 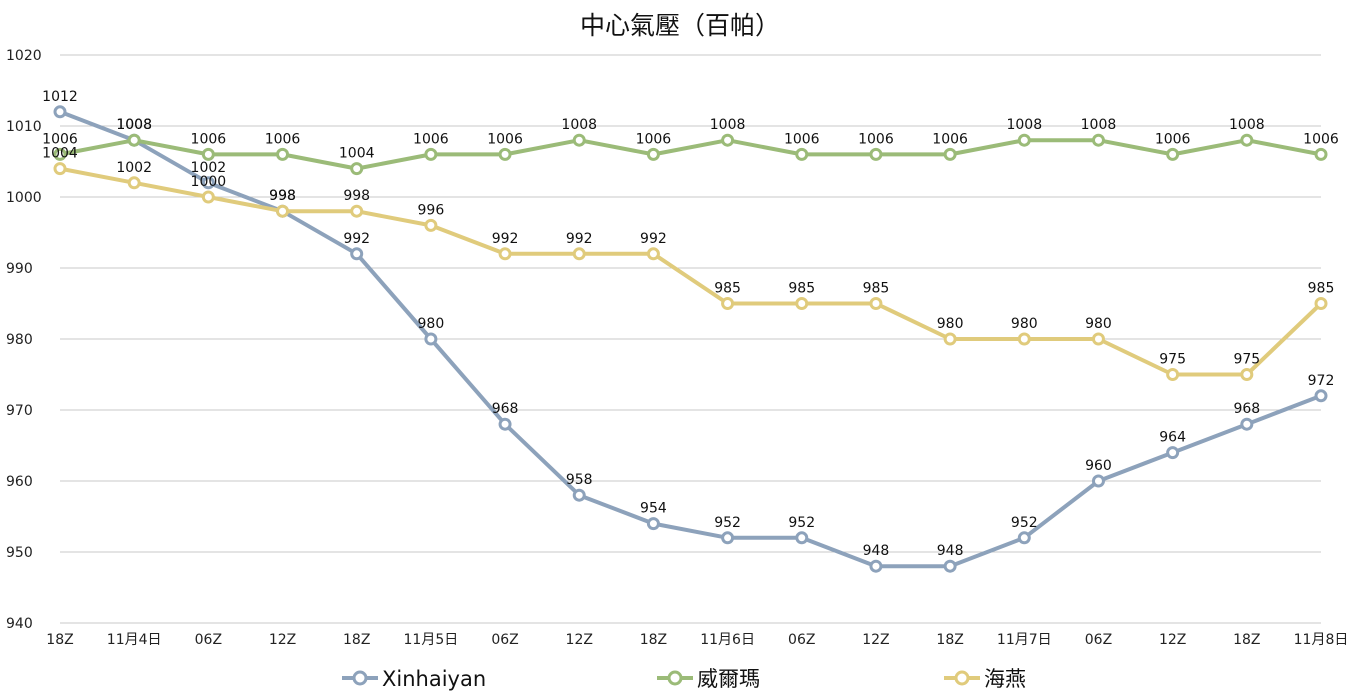 What do you see at coordinates (134, 640) in the screenshot?
I see `x-tick-label: 11月4日` at bounding box center [134, 640].